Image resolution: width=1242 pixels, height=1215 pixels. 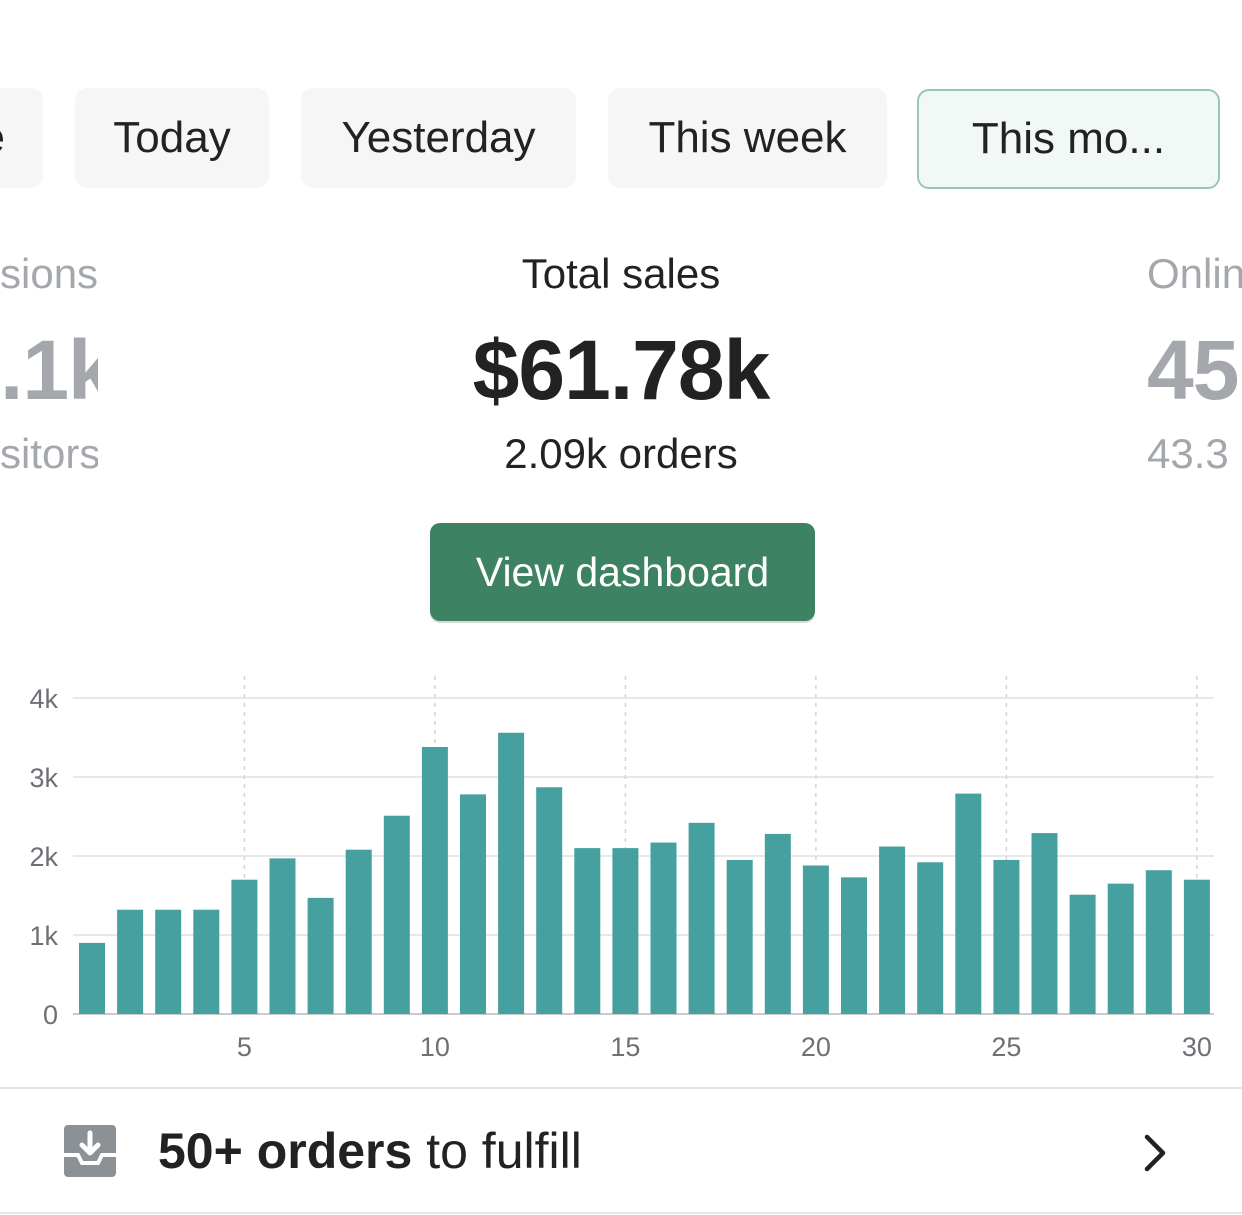 What do you see at coordinates (43, 699) in the screenshot?
I see `y-tick-label: 4k` at bounding box center [43, 699].